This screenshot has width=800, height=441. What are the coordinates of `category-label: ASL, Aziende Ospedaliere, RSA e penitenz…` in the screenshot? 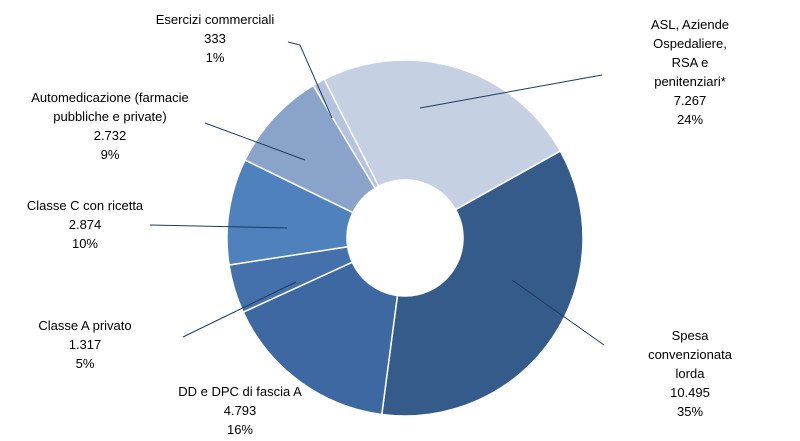 It's located at (690, 53).